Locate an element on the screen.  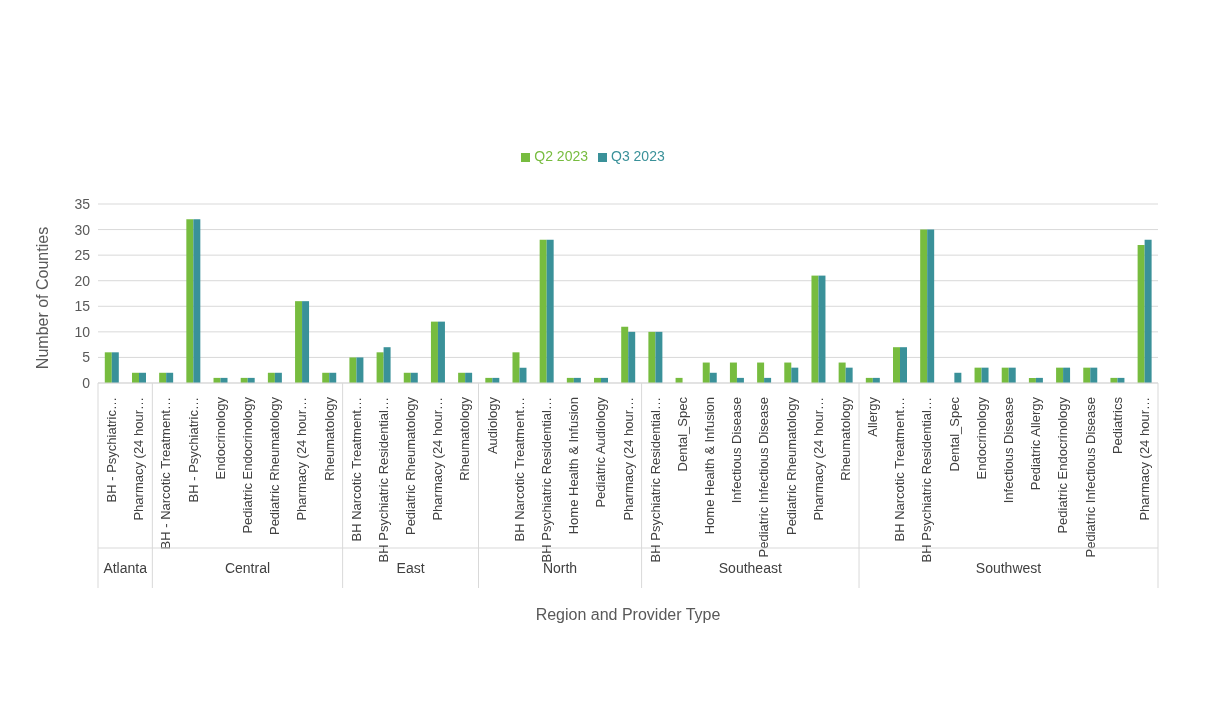
x-tick-label: Audiology is located at coordinates (492, 425).